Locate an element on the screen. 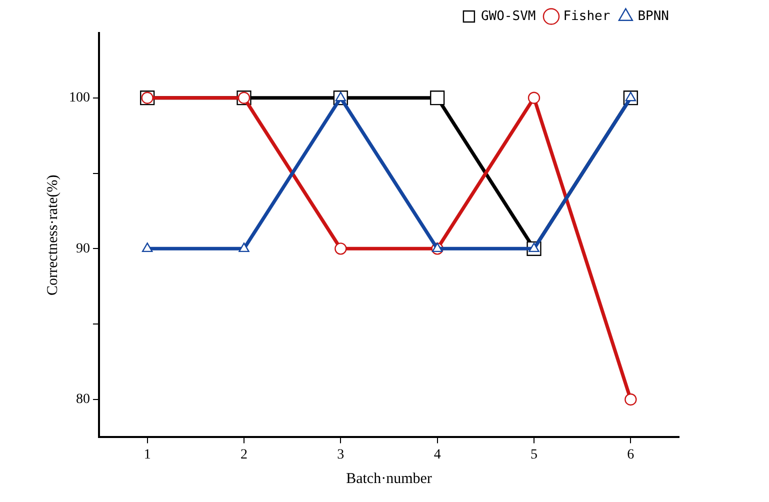 The width and height of the screenshot is (769, 502). y-axis-title: Correctness·rate(%) is located at coordinates (52, 235).